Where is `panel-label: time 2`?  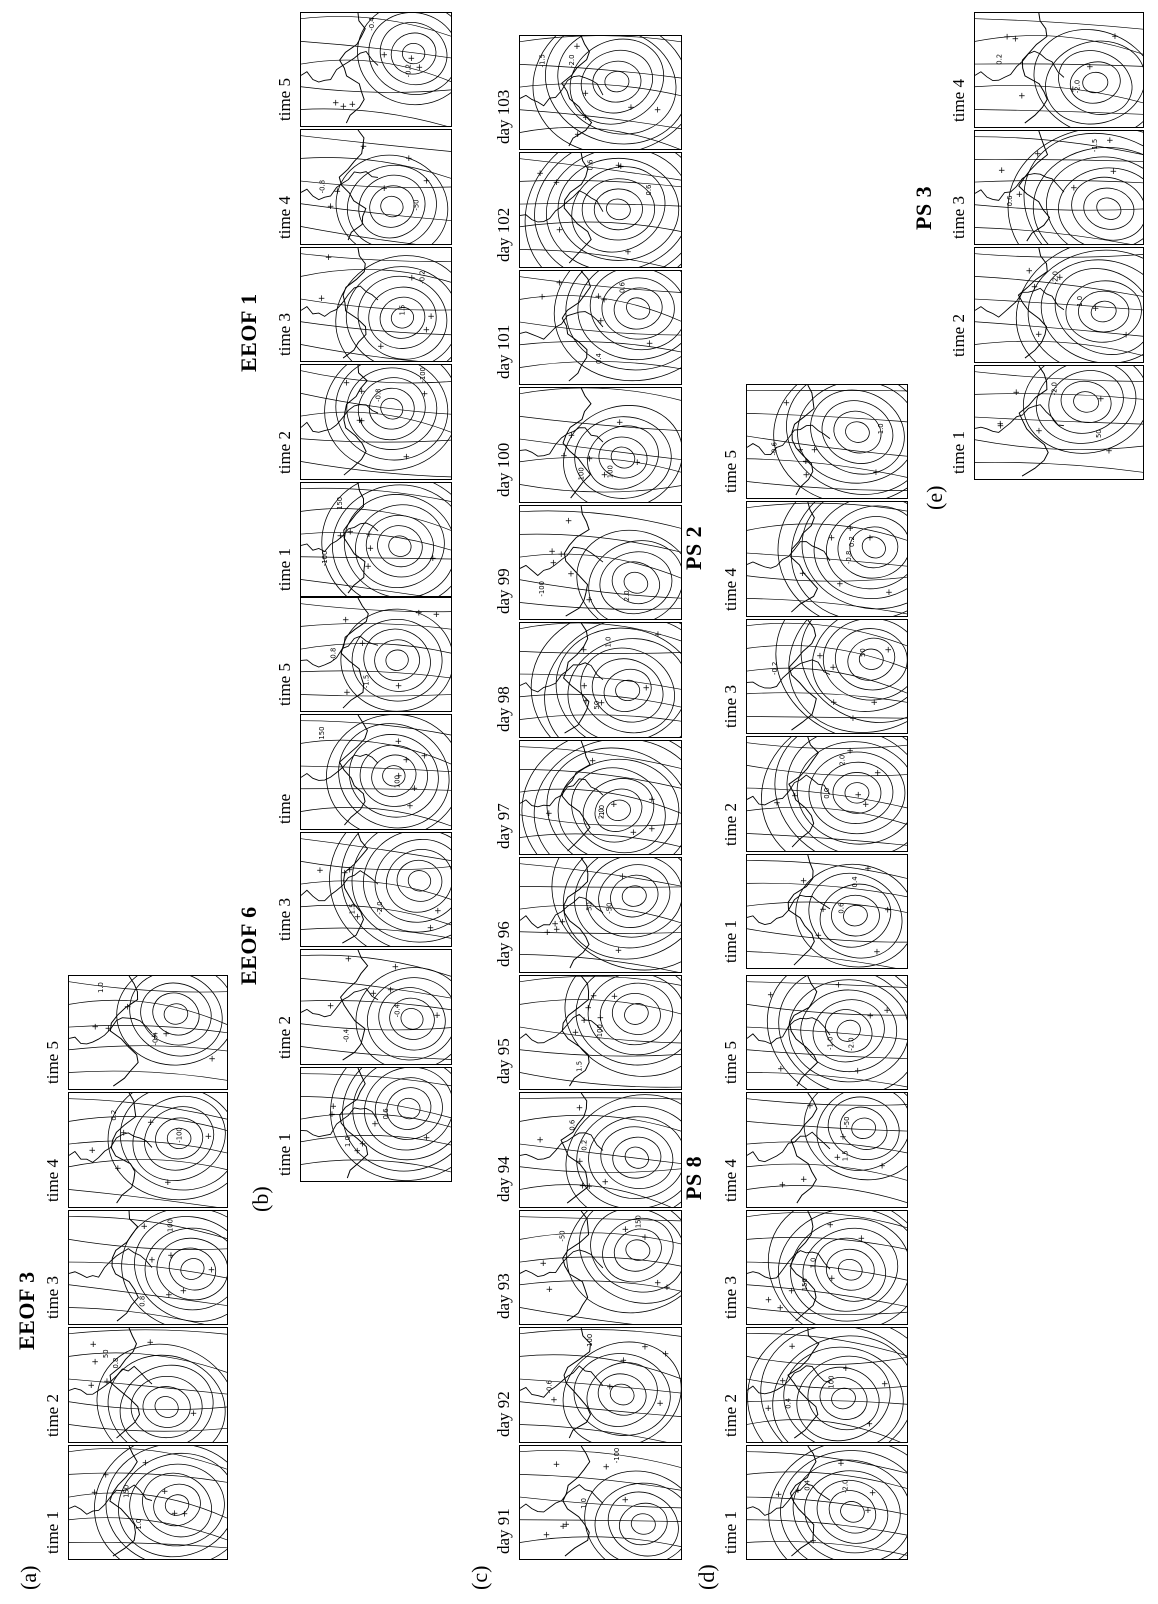
panel-label: time 2 is located at coordinates (52, 1415).